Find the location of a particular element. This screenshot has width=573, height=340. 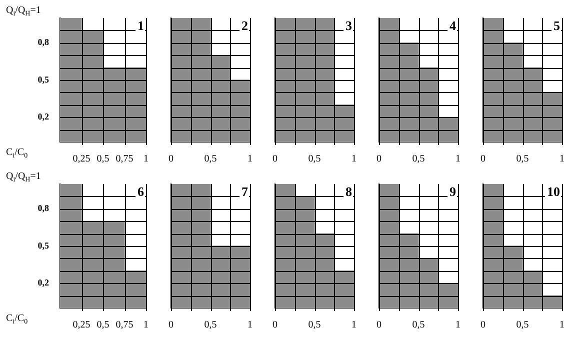

annotation: 6 is located at coordinates (141, 191).